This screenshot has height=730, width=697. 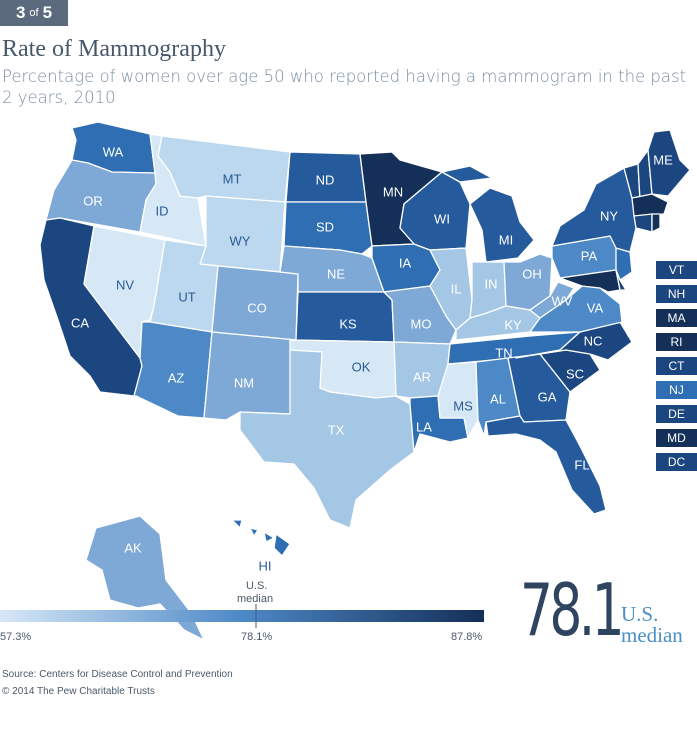 What do you see at coordinates (640, 614) in the screenshot?
I see `median-word-us: U.S.` at bounding box center [640, 614].